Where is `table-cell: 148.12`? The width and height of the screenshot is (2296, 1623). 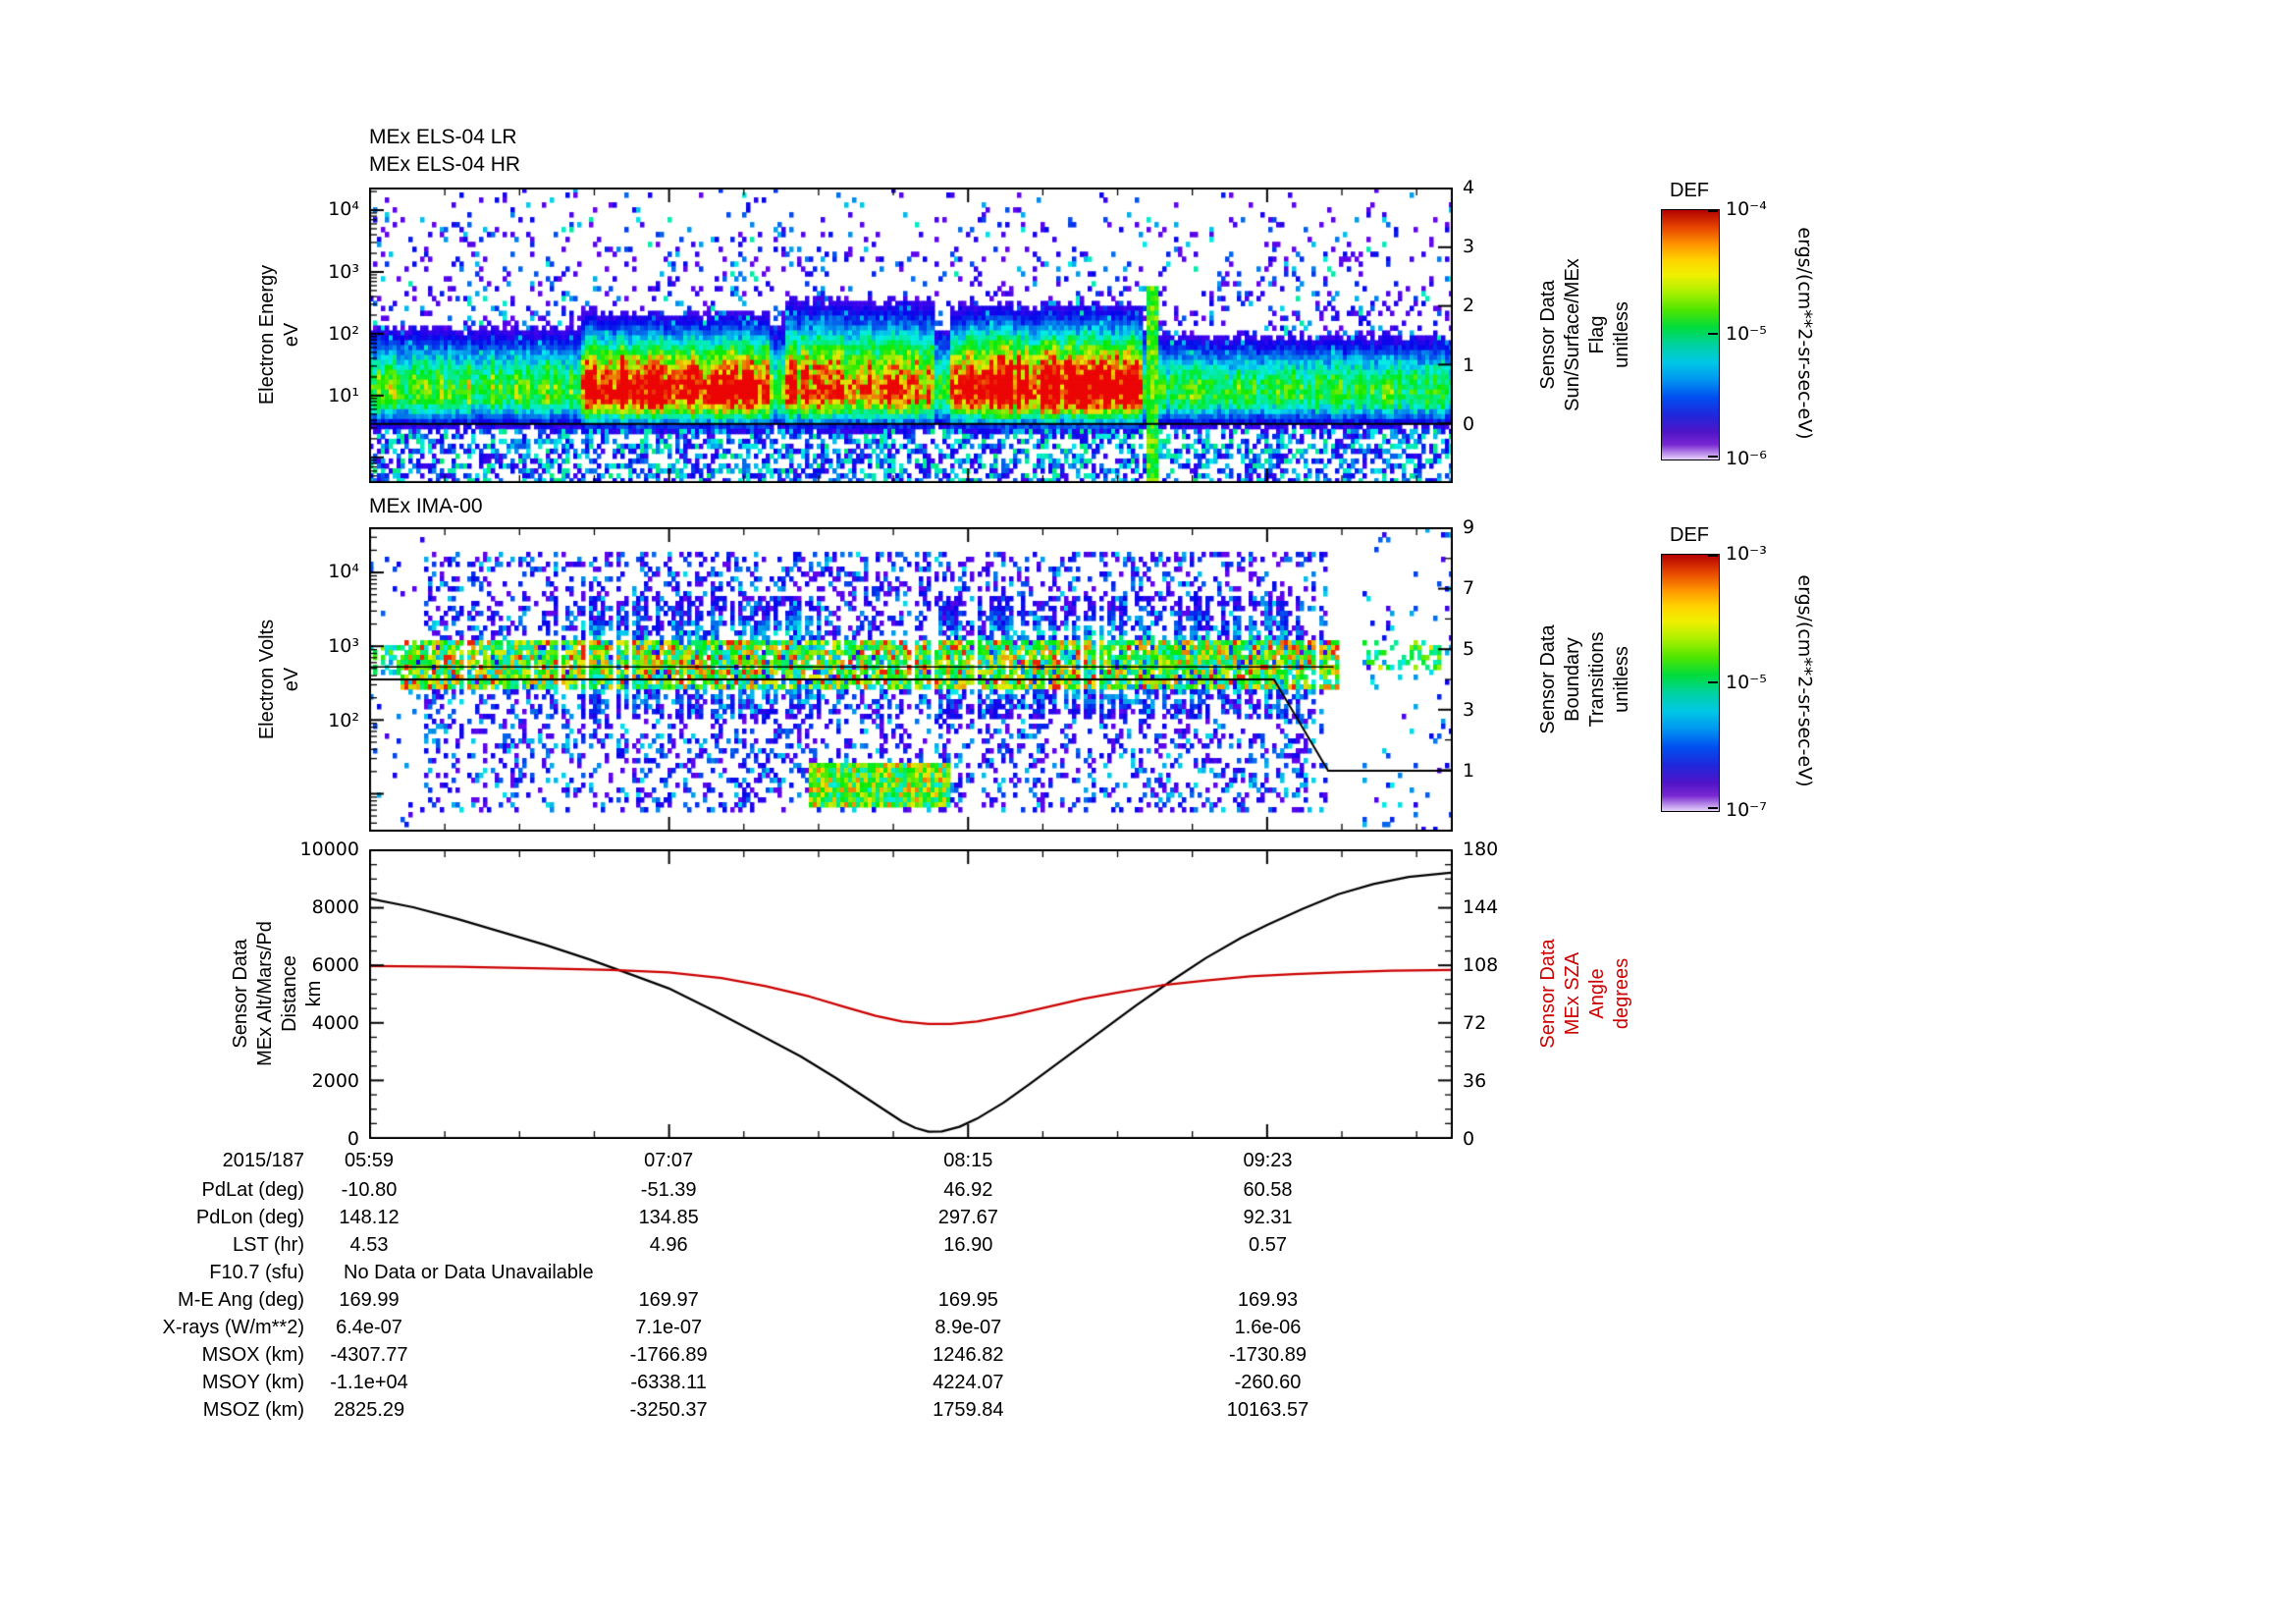
table-cell: 148.12 is located at coordinates (369, 1217).